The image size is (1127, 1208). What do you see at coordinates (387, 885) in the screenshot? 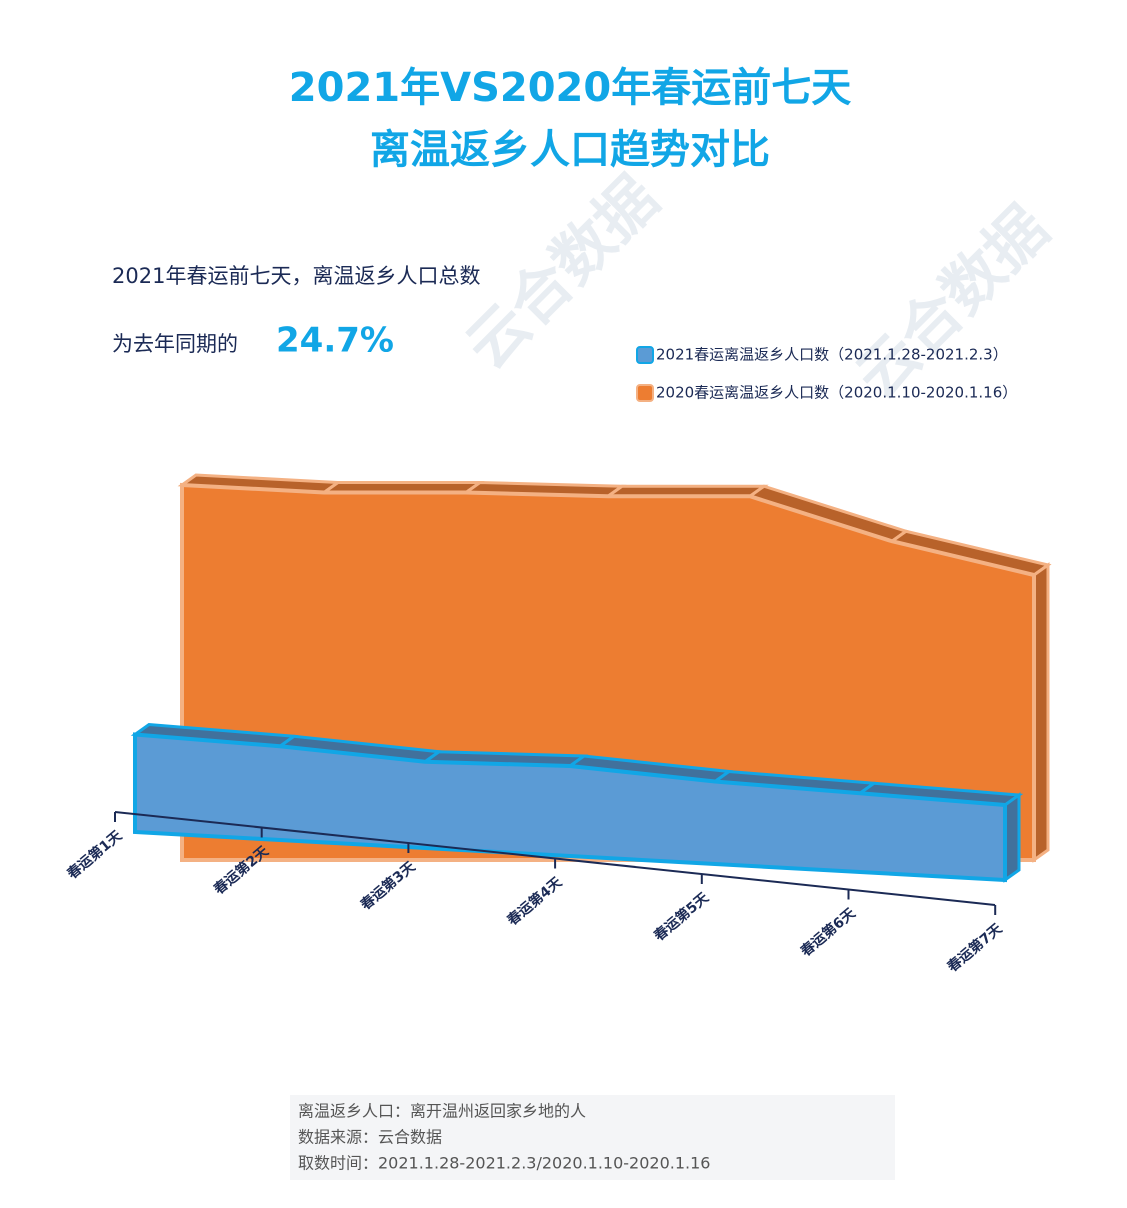
I see `x-tick-label: 春运第3天` at bounding box center [387, 885].